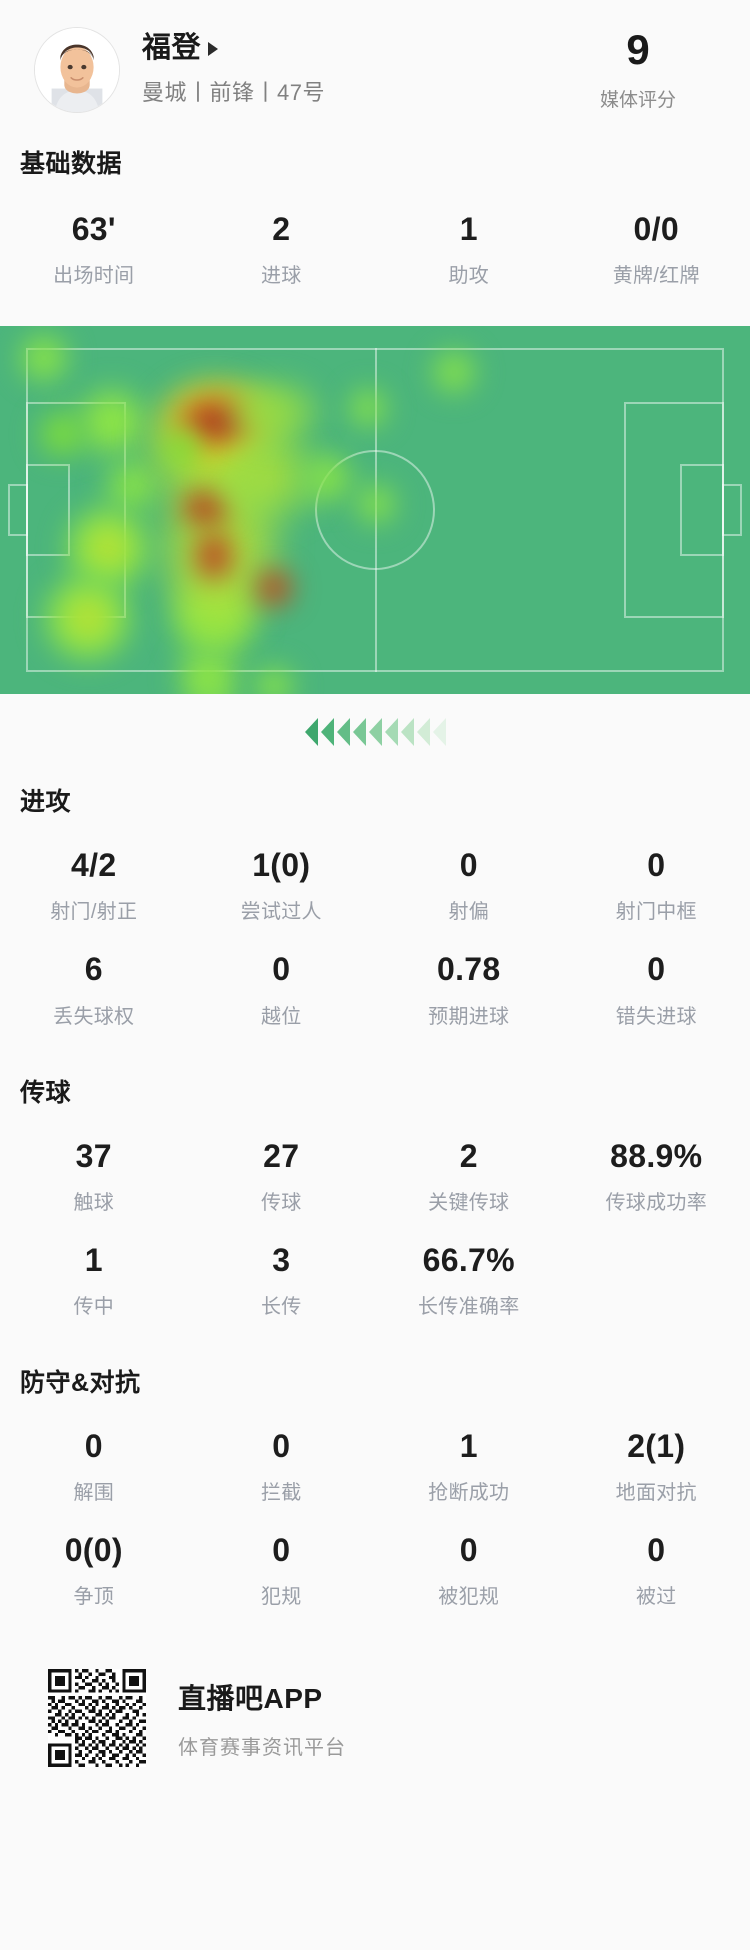  I want to click on stat-label: 射门中框, so click(656, 912).